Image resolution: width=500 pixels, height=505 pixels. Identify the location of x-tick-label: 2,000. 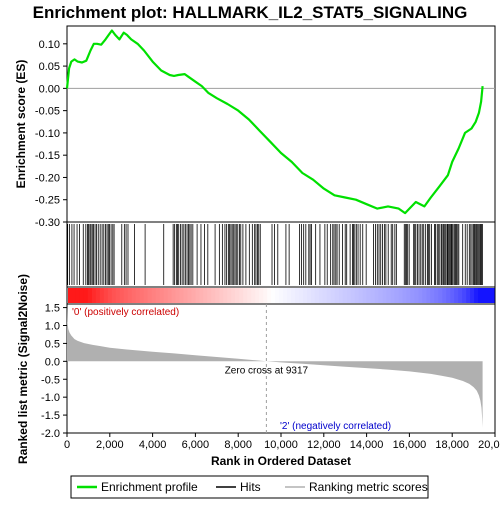
(110, 445).